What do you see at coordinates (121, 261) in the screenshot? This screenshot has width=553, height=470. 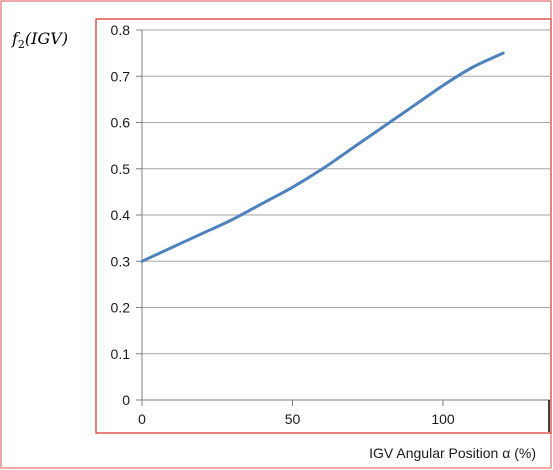 I see `y-tick-label: 0.3` at bounding box center [121, 261].